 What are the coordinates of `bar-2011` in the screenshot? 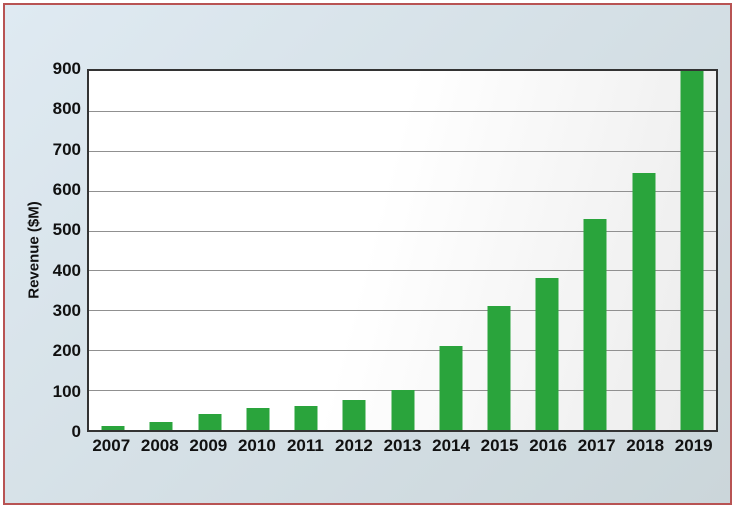 It's located at (306, 418).